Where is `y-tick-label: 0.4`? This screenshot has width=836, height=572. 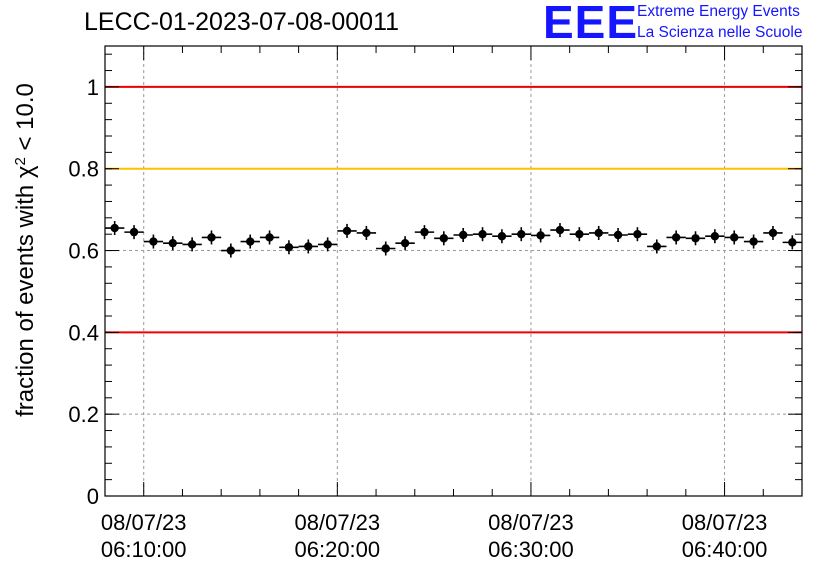
y-tick-label: 0.4 is located at coordinates (83, 332).